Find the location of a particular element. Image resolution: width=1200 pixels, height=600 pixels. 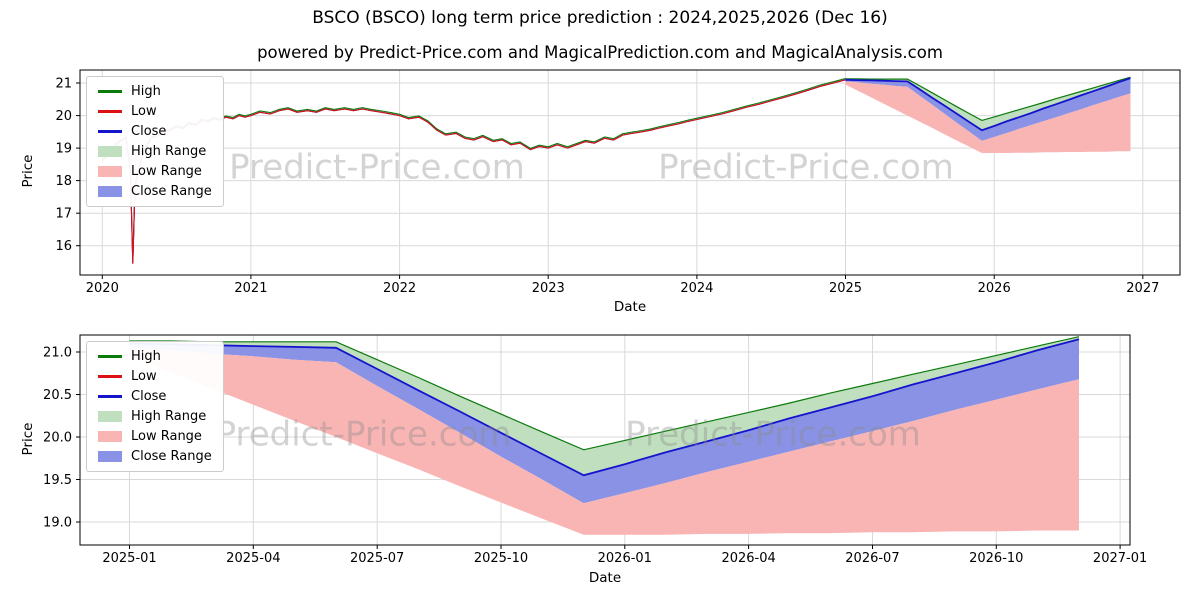

x-tick-label: 2023 is located at coordinates (548, 288).